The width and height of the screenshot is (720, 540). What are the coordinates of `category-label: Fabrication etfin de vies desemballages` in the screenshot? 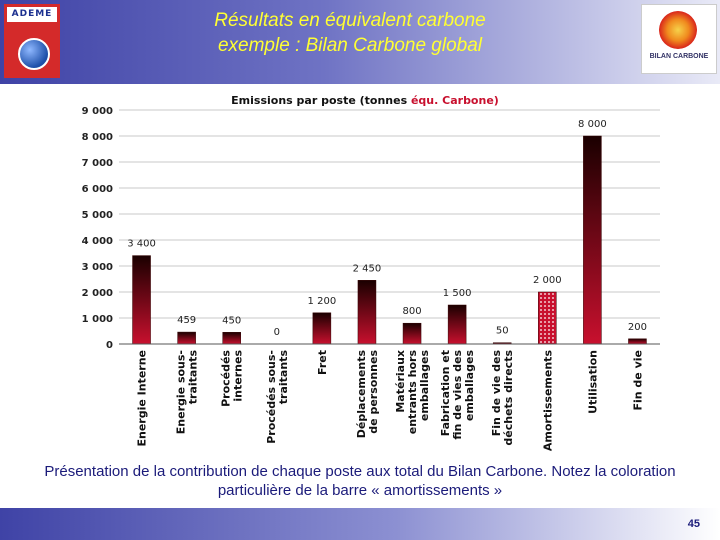 It's located at (457, 395).